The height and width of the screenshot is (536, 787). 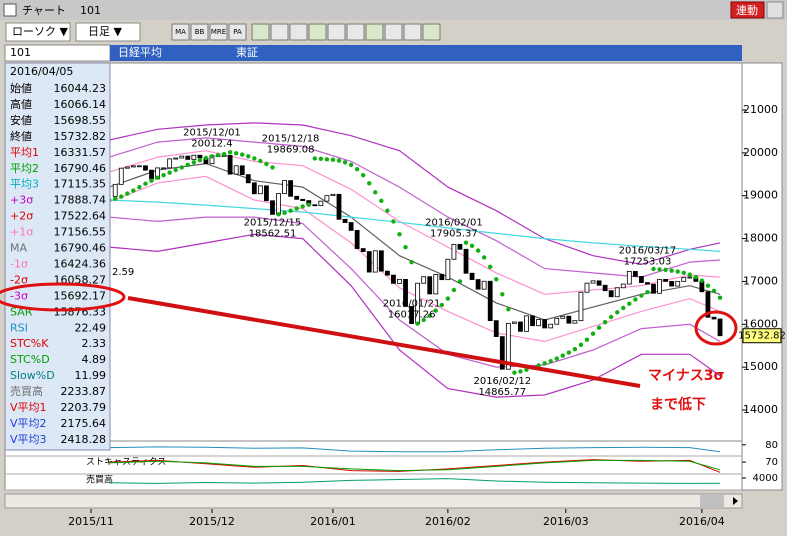 I want to click on tool-icon-label: PA, so click(x=237, y=32).